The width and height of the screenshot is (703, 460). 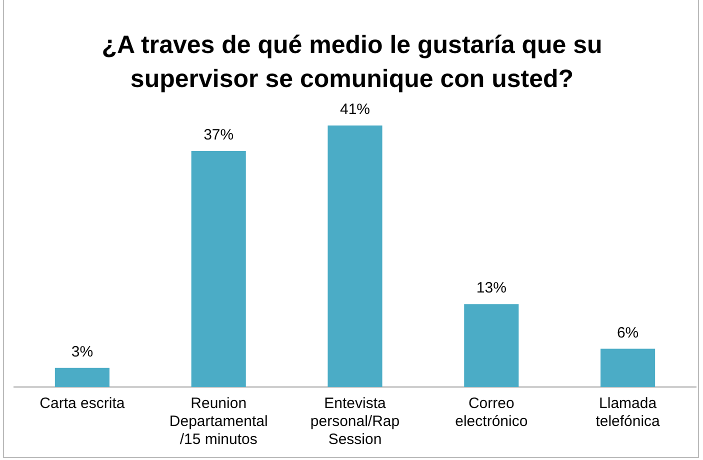 What do you see at coordinates (82, 352) in the screenshot?
I see `data-label: 3%` at bounding box center [82, 352].